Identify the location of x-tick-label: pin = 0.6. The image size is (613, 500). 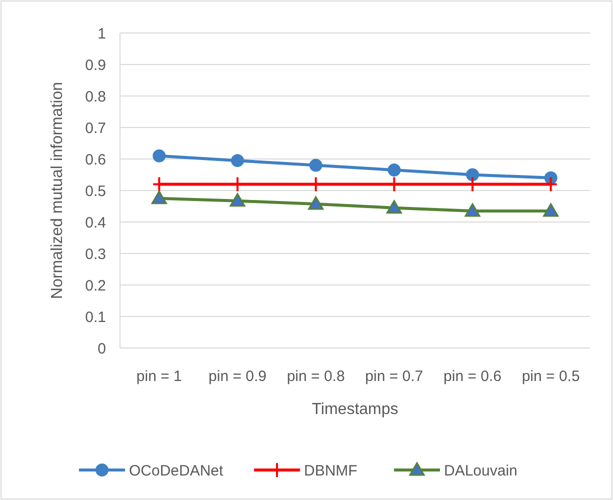
(473, 376).